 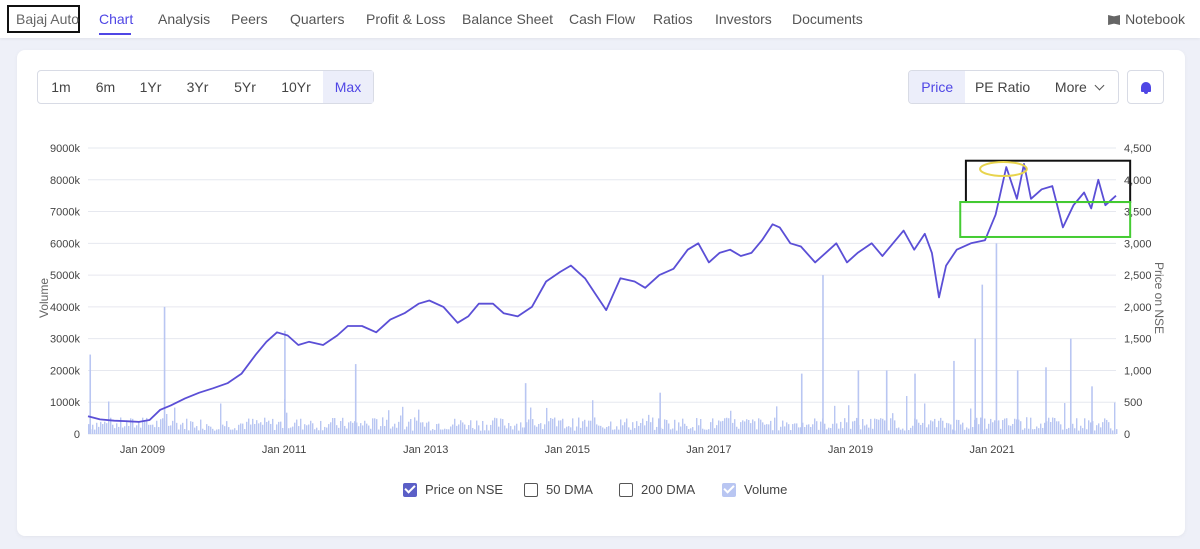 I want to click on notebook-link: Notebook, so click(x=1146, y=19).